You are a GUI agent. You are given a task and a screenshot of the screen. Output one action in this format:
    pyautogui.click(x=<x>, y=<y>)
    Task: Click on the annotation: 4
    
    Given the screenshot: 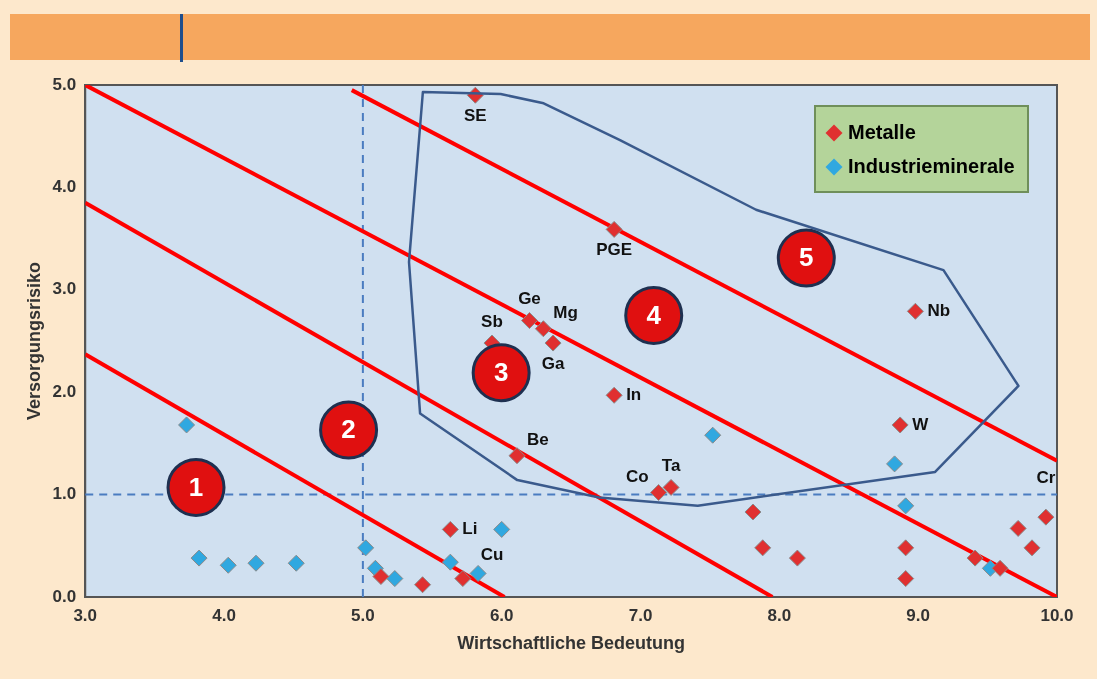 What is the action you would take?
    pyautogui.click(x=654, y=314)
    